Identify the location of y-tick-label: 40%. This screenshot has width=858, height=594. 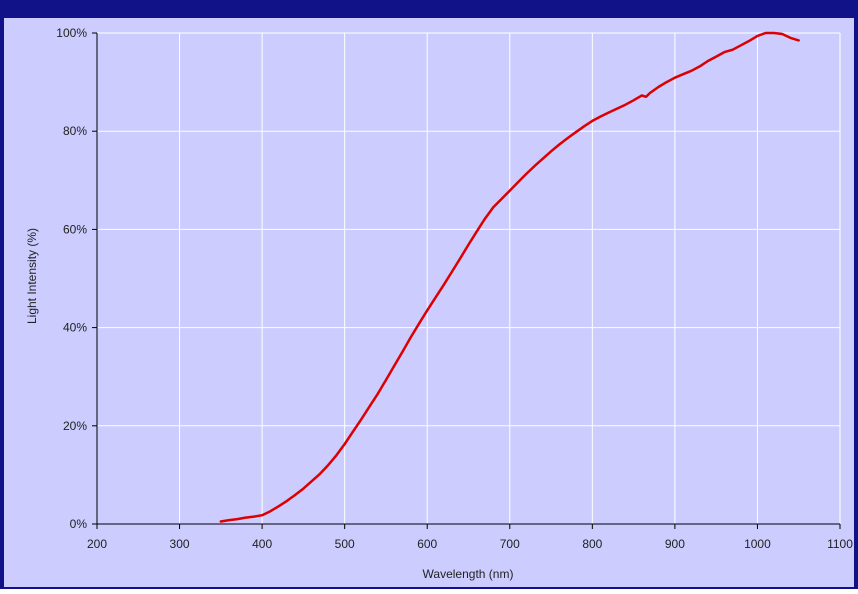
(75, 328).